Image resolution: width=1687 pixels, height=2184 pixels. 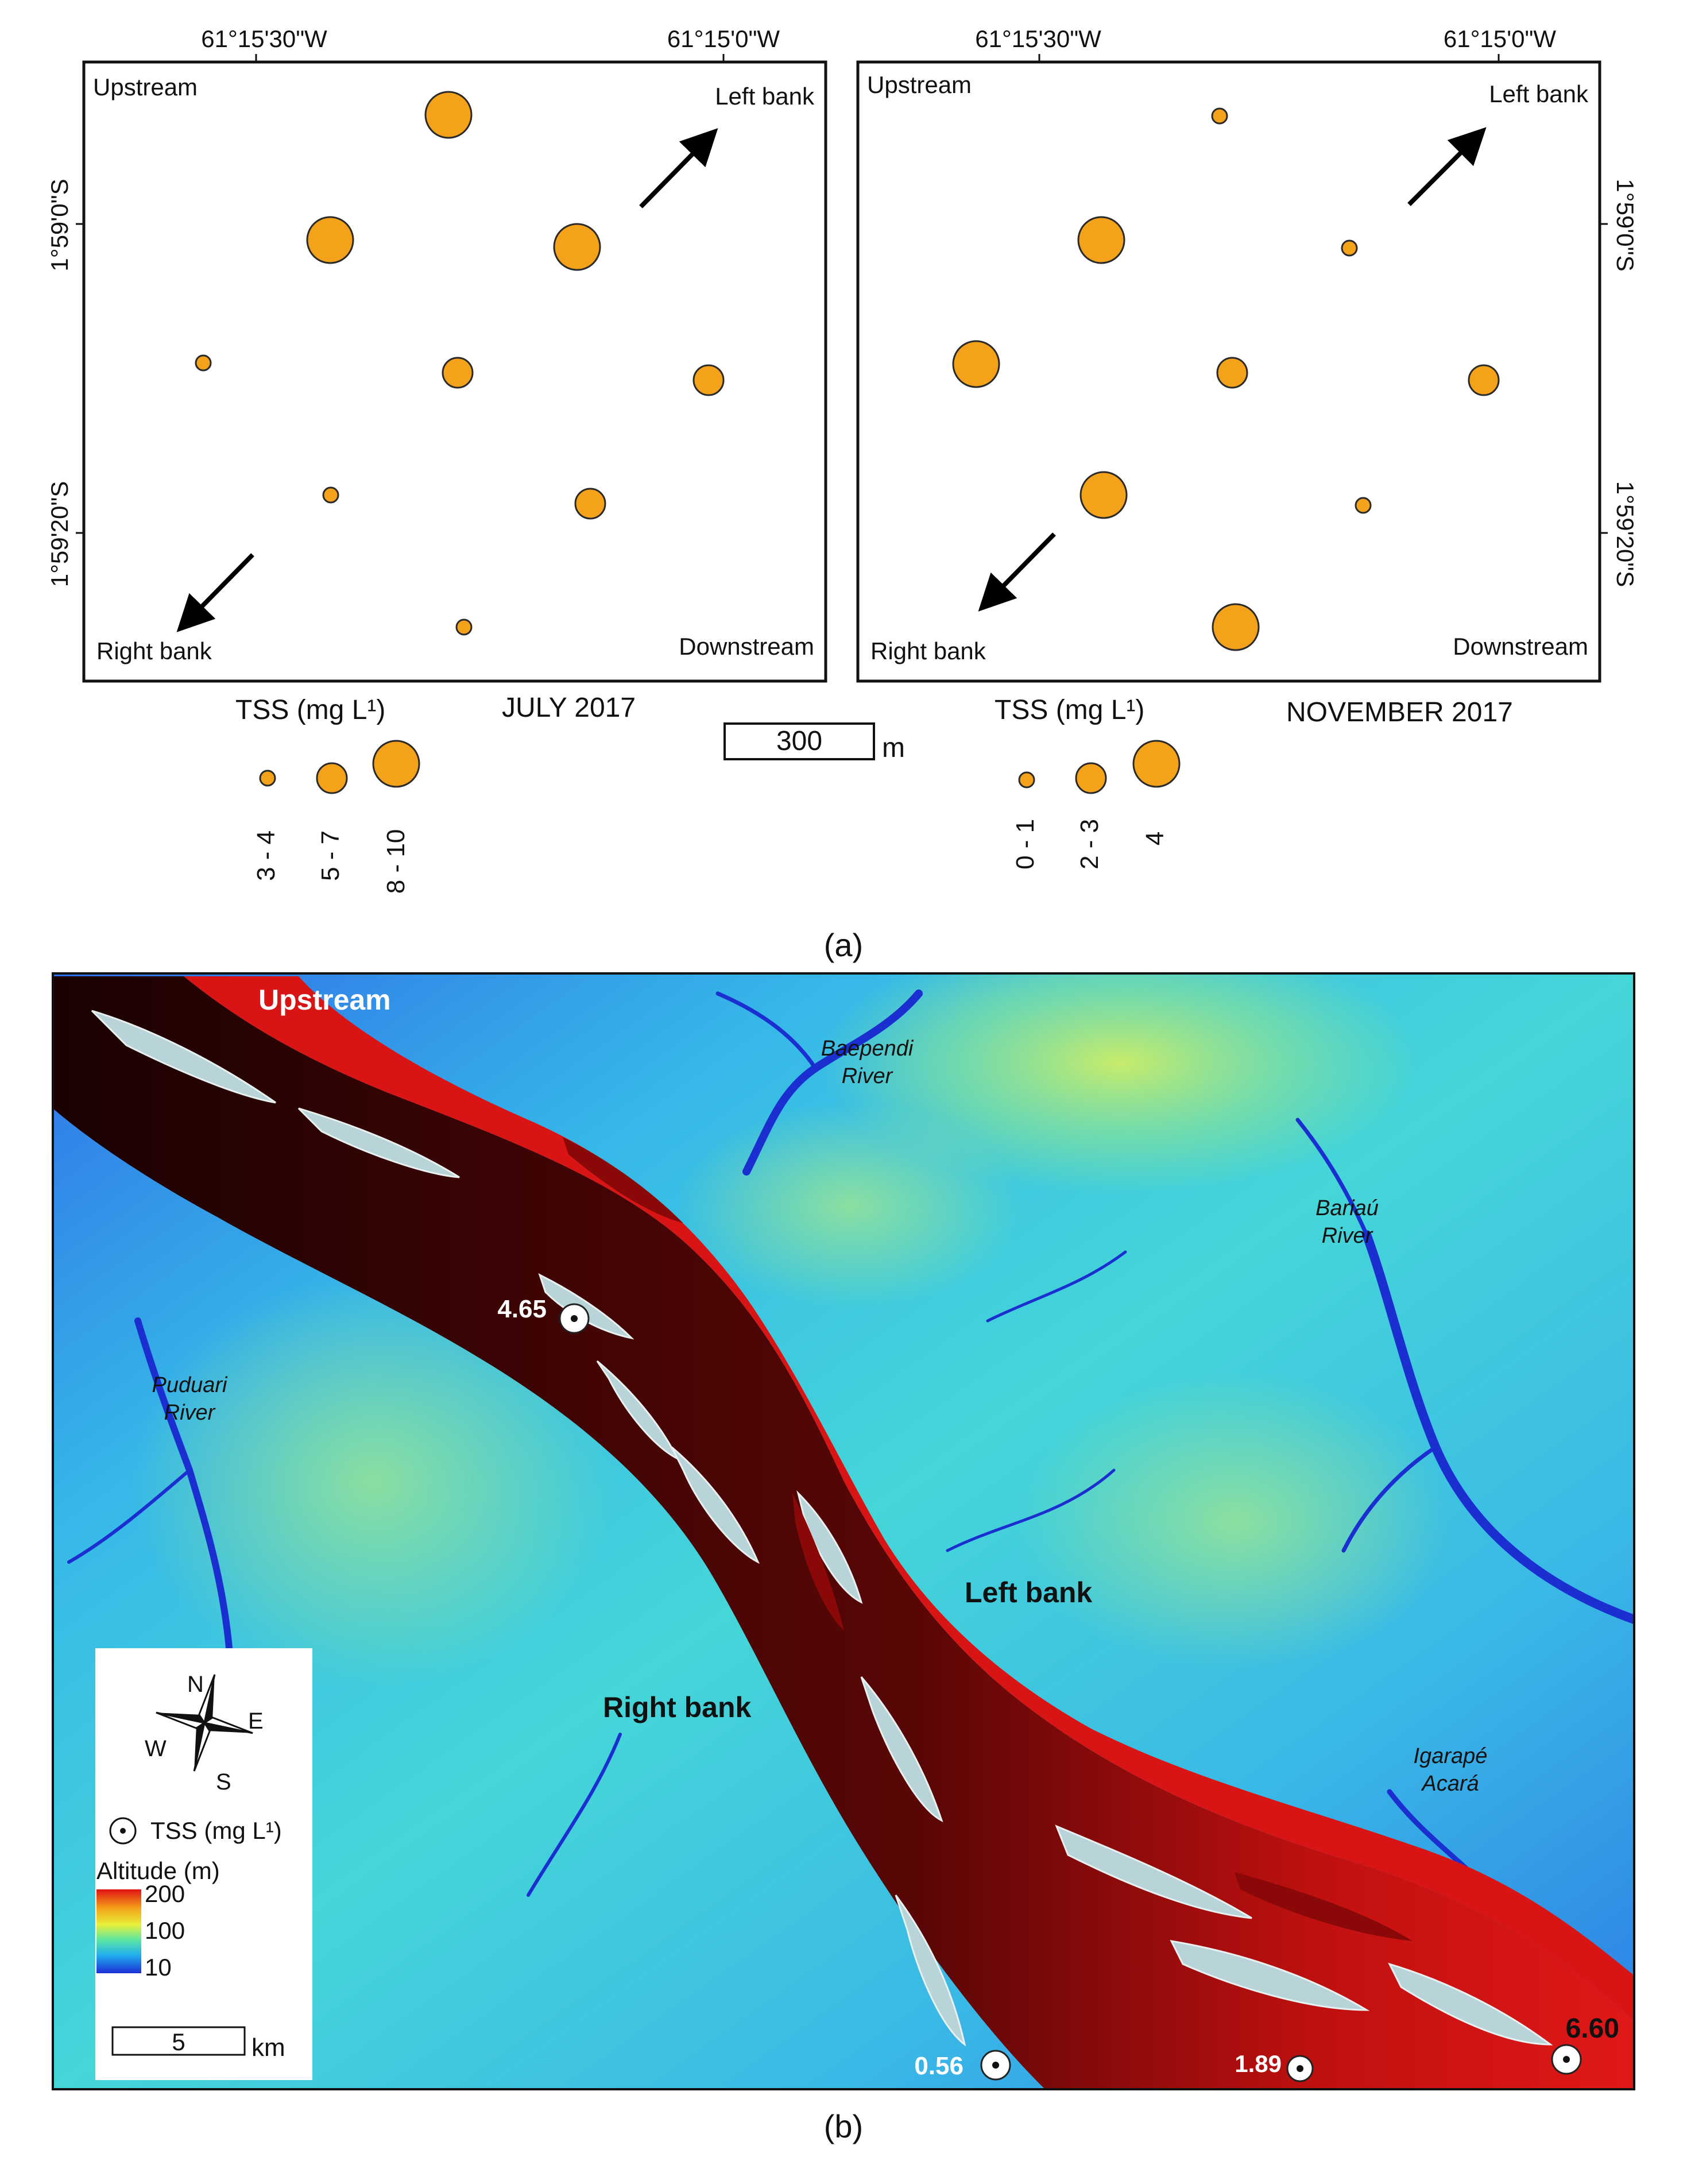 I want to click on tss-point: 4.65, so click(x=543, y=1314).